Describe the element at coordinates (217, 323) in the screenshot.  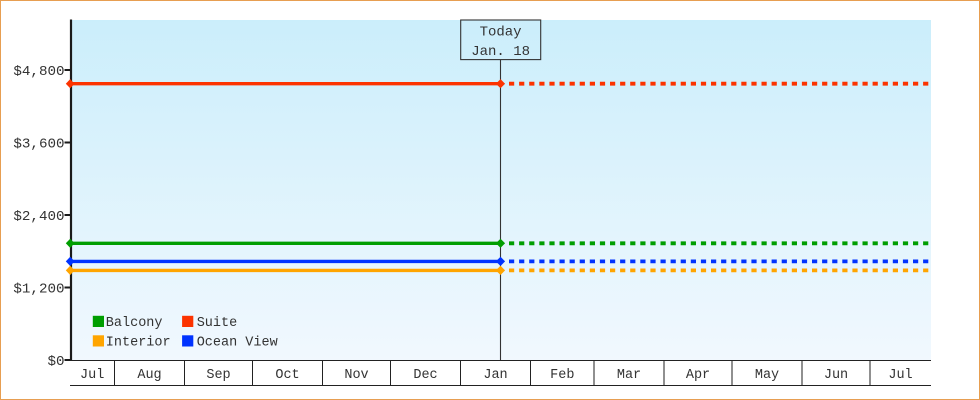
I see `svg-text: Suite` at that location.